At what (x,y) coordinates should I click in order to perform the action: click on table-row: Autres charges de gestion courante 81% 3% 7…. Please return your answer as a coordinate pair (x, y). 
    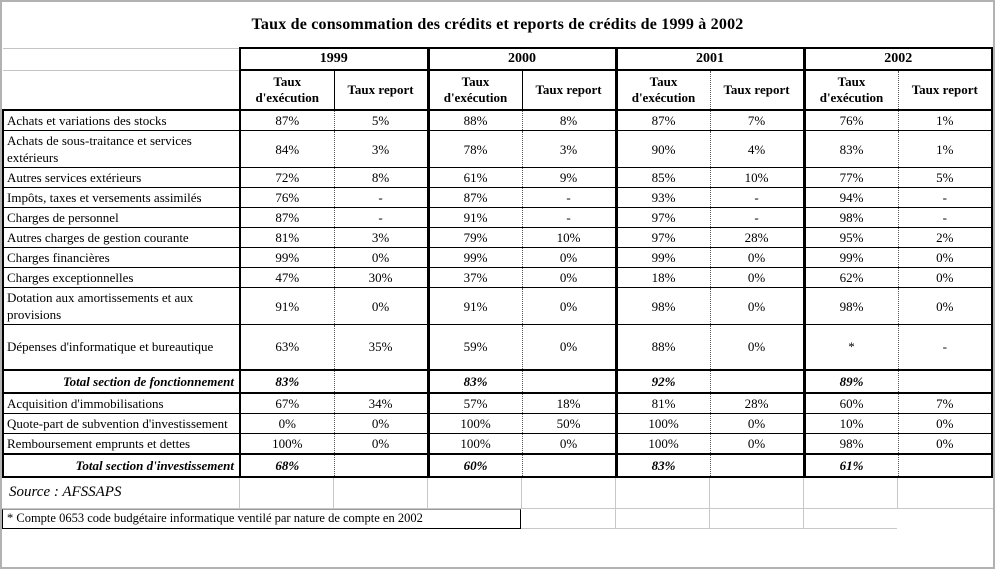
    Looking at the image, I should click on (497, 237).